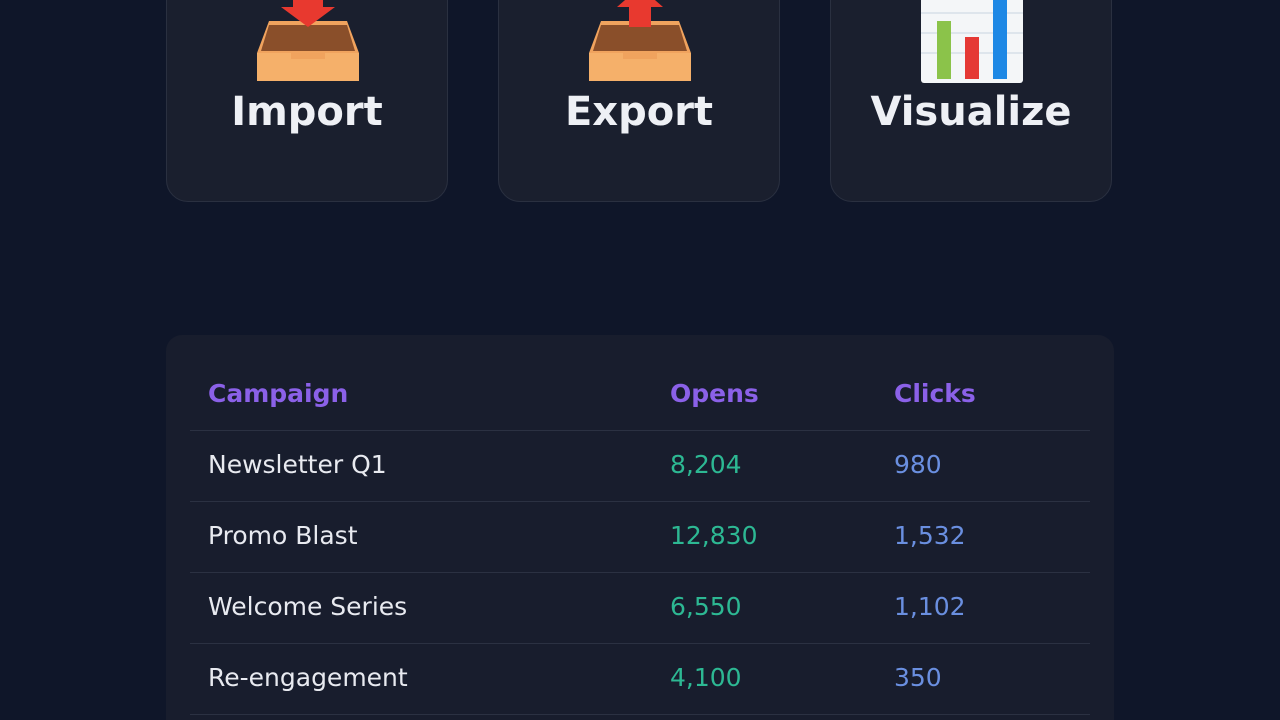 Image resolution: width=1280 pixels, height=720 pixels. I want to click on export-icon, so click(640, 40).